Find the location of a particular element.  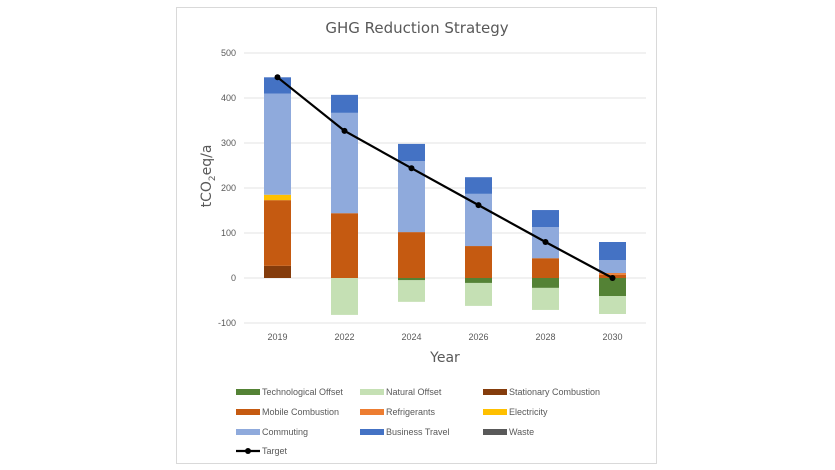

legend-label: Mobile Combustion is located at coordinates (300, 412).